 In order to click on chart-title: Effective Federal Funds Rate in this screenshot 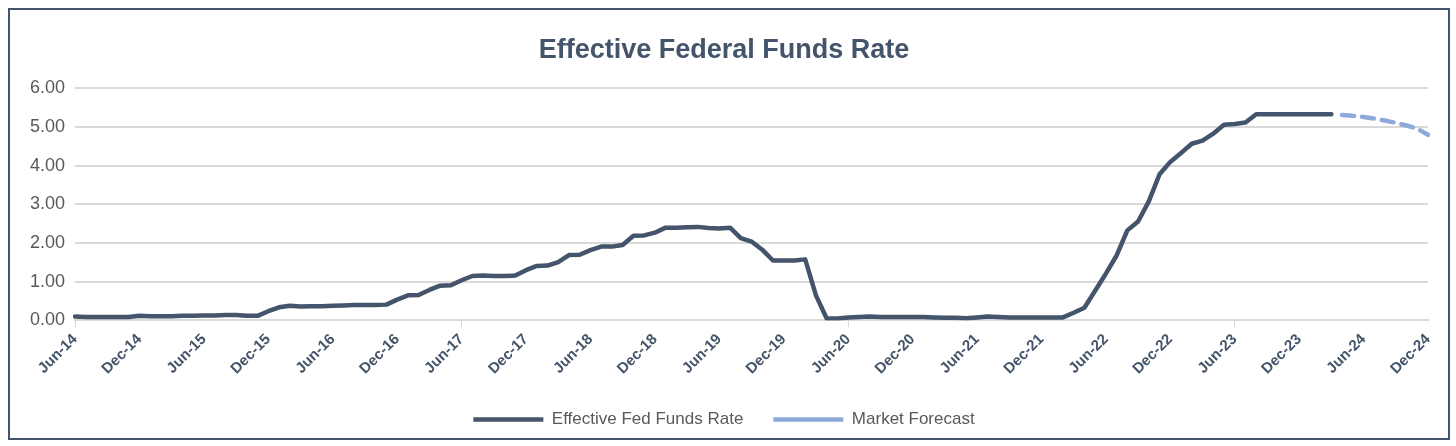, I will do `click(724, 48)`.